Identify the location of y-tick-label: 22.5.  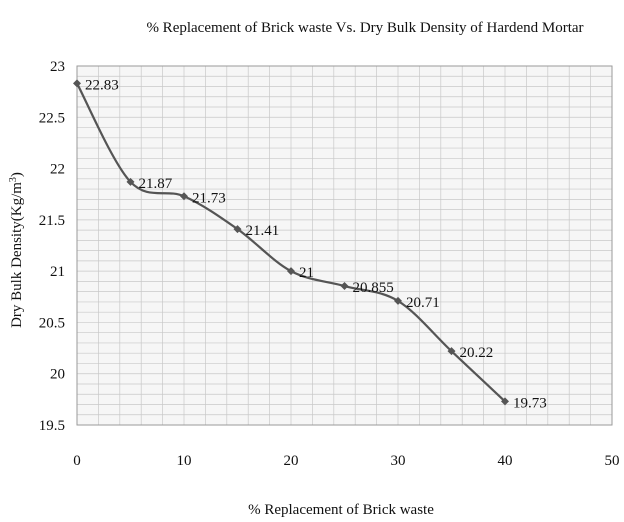
(52, 118).